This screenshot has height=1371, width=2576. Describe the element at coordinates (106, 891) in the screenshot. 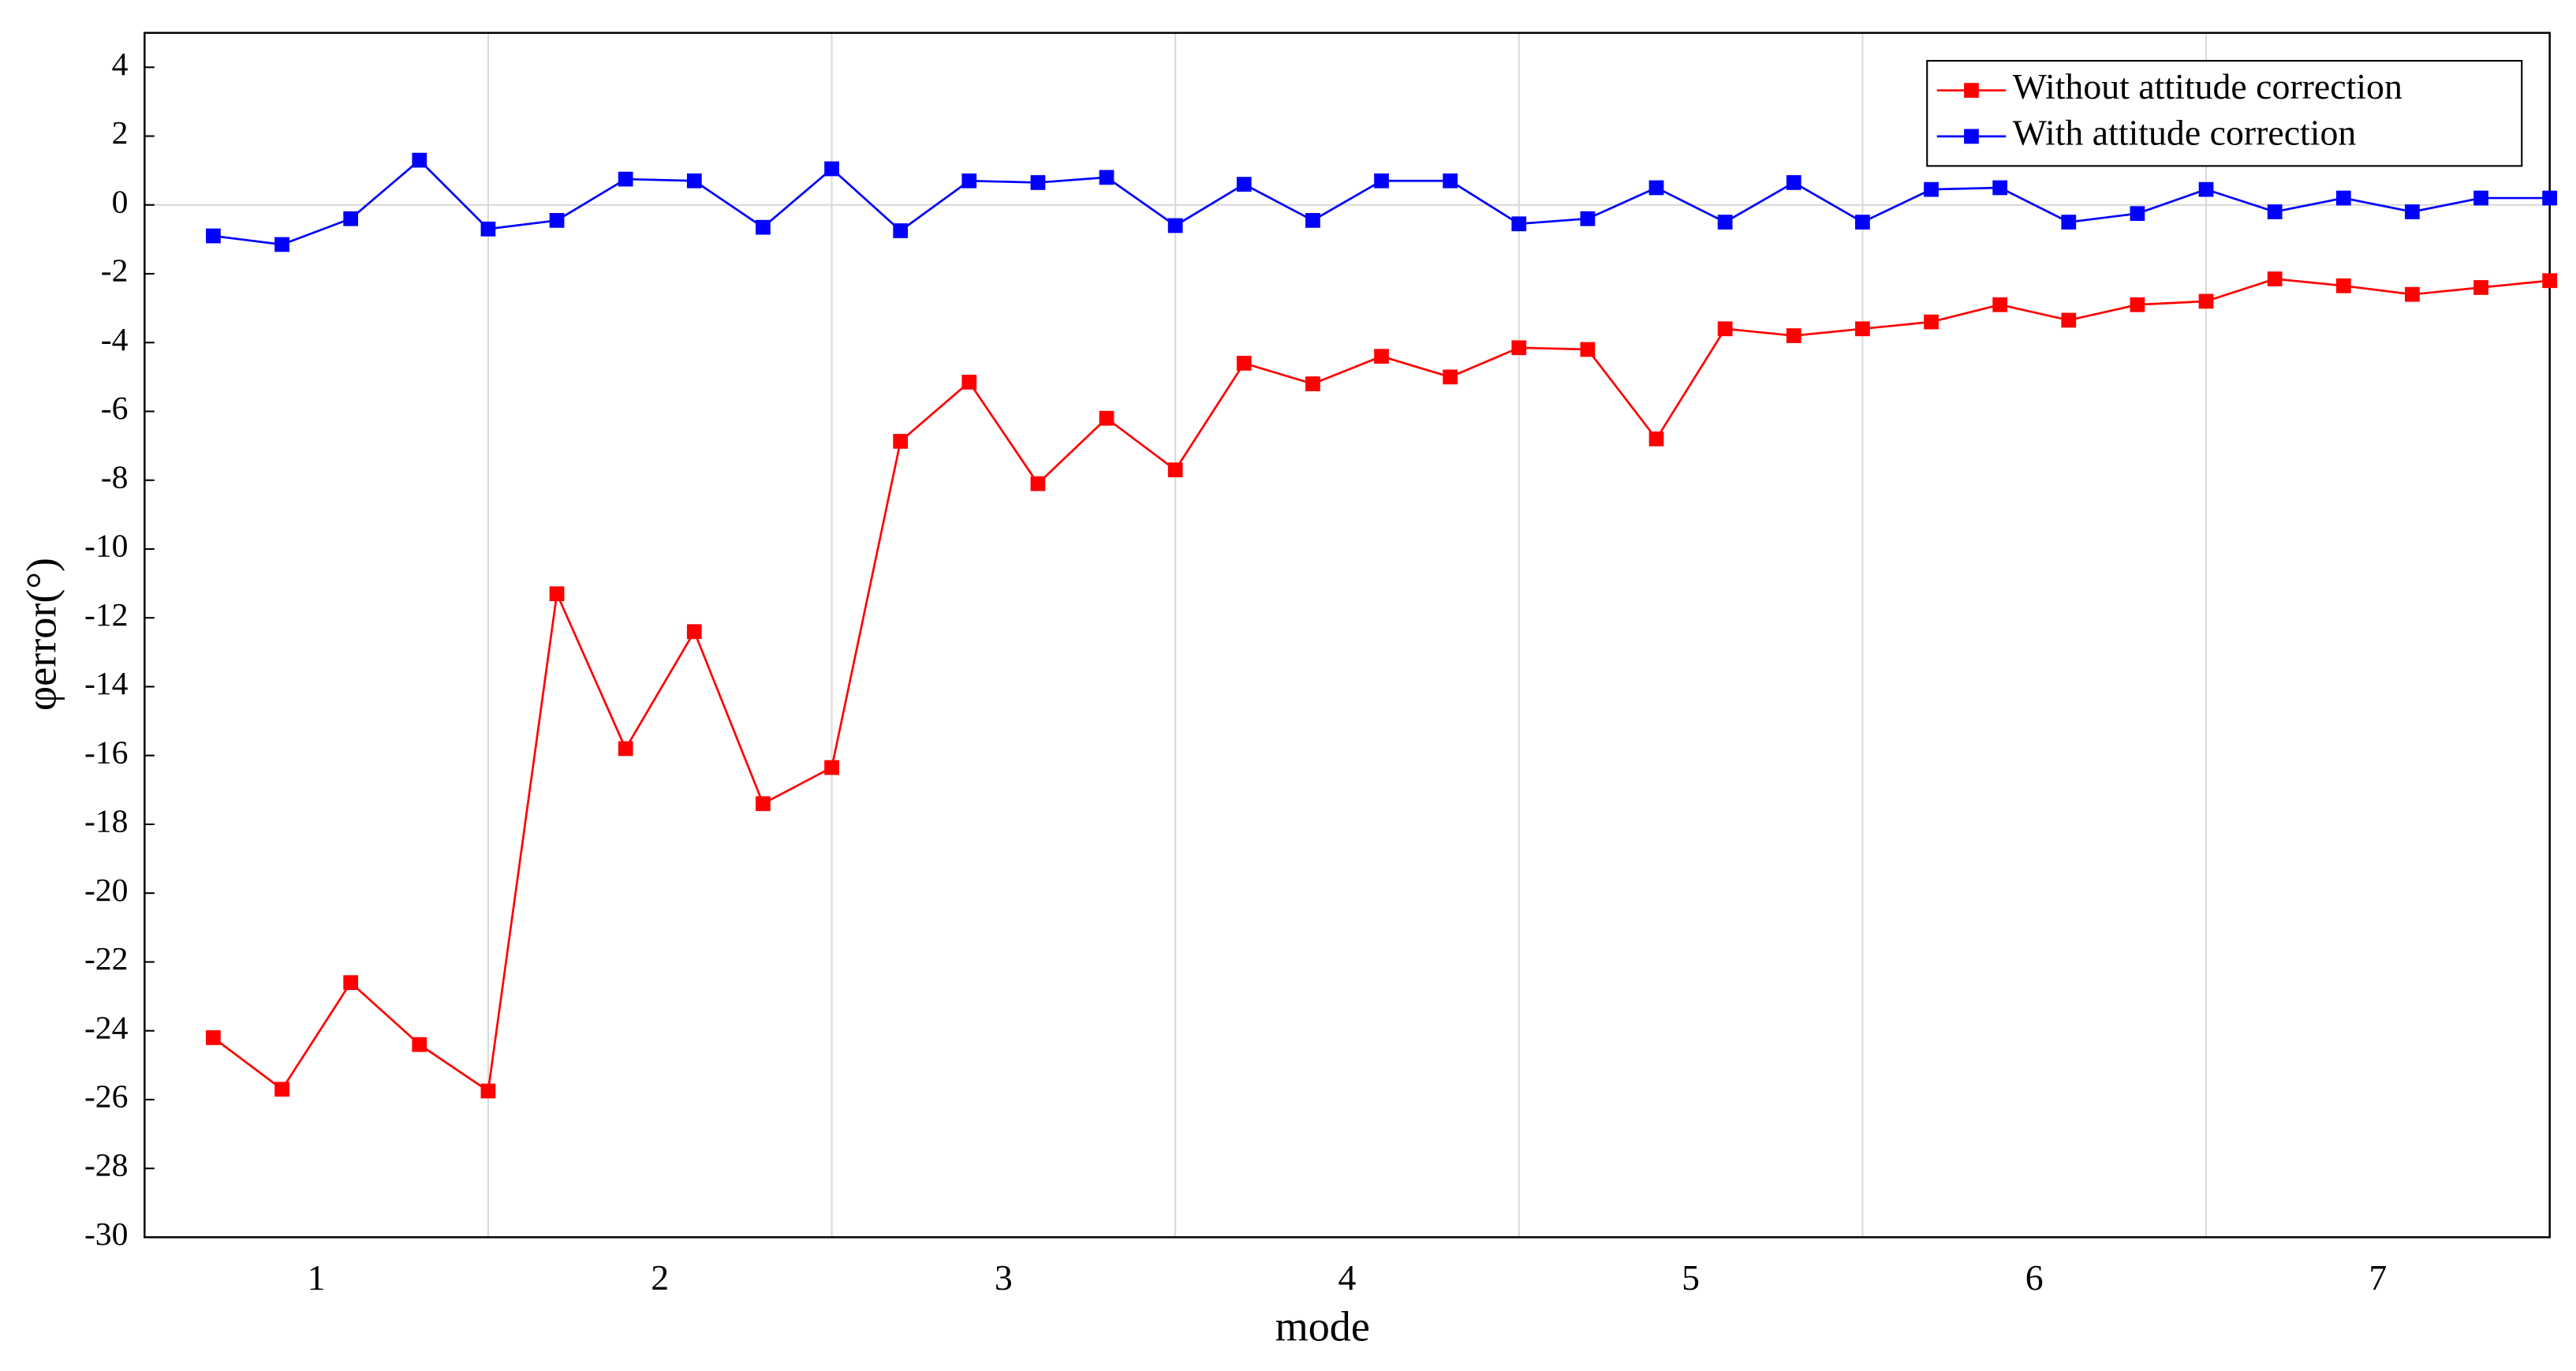

I see `y-tick-label: -20` at that location.